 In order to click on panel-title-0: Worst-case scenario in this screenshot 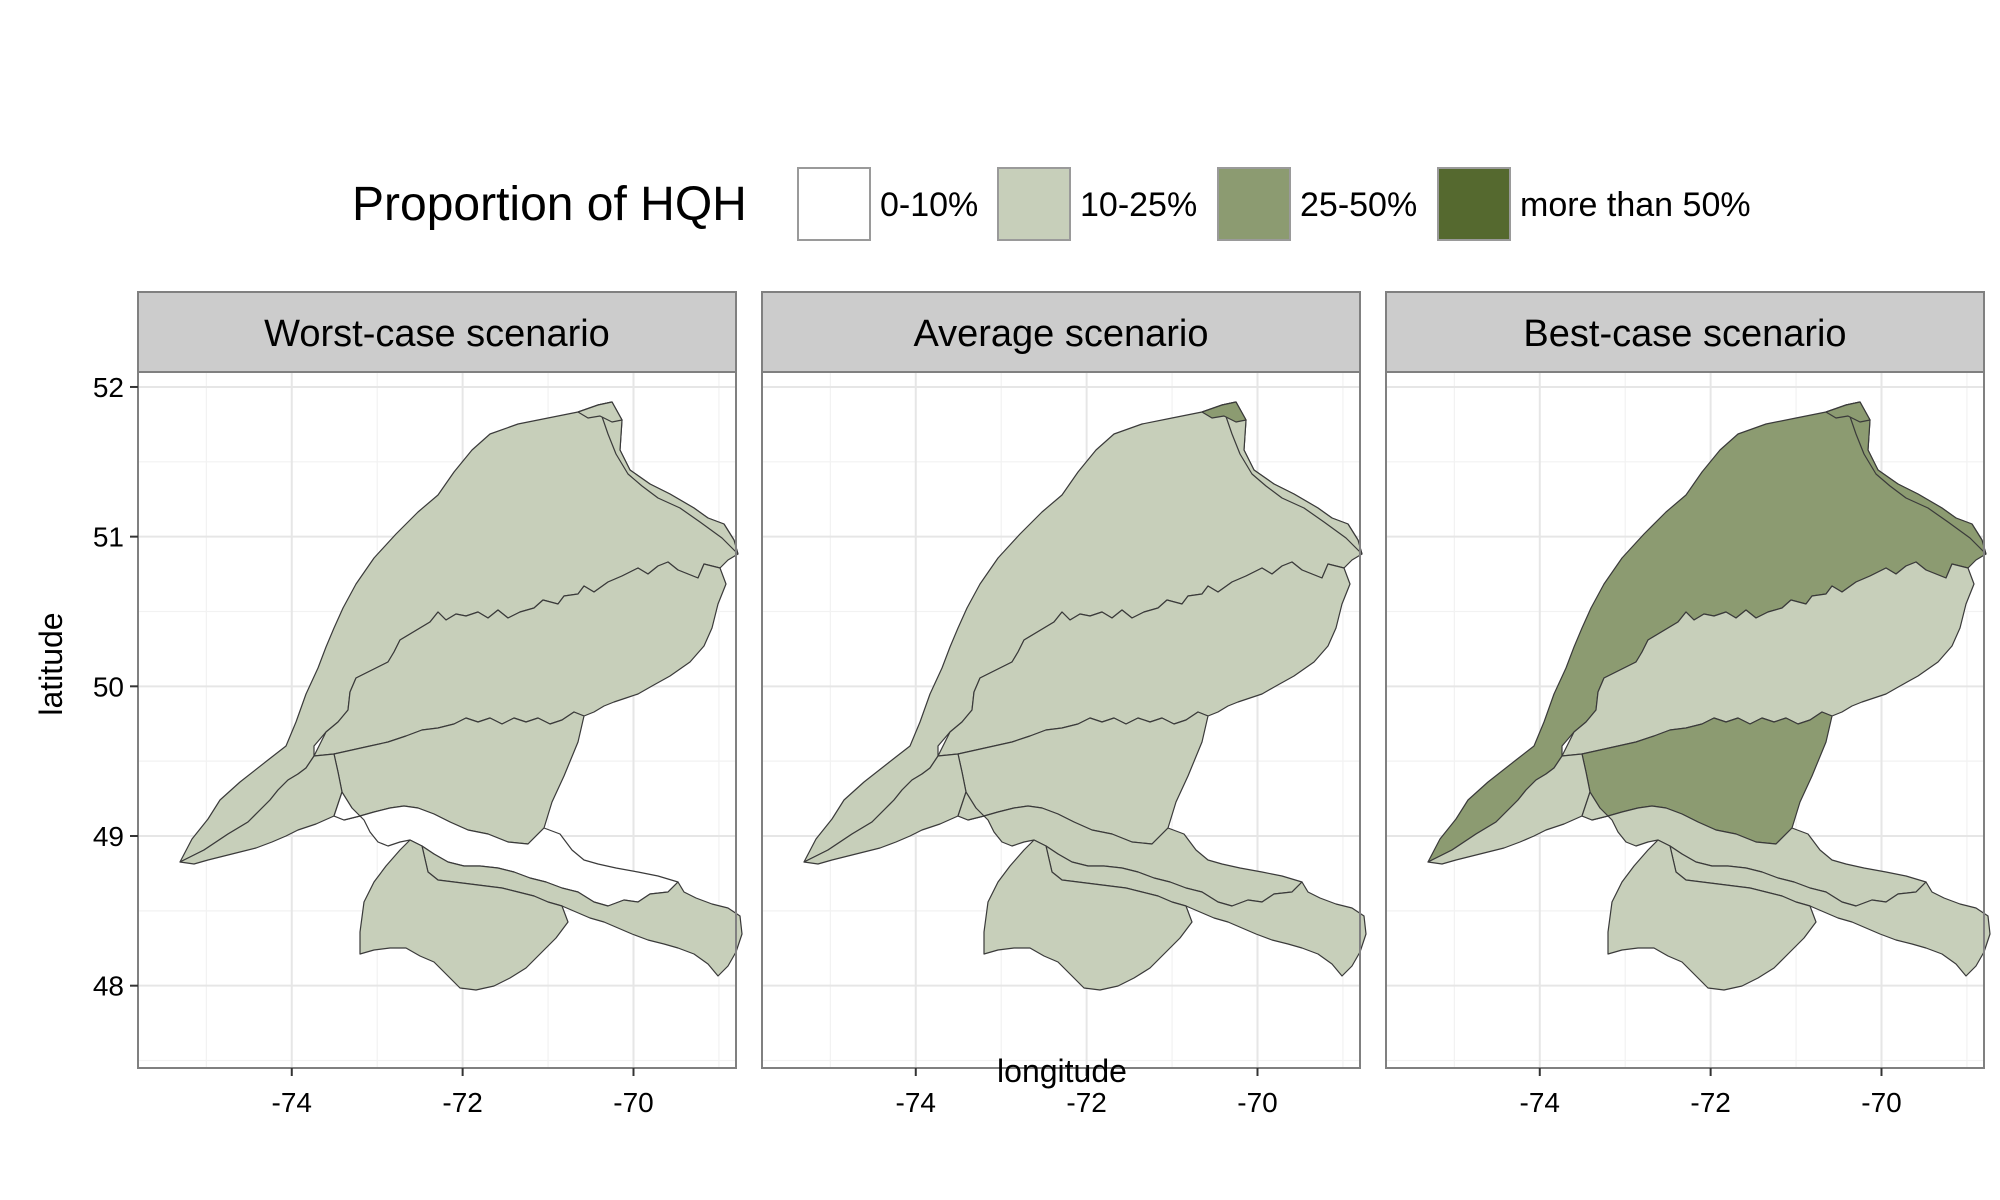, I will do `click(437, 334)`.